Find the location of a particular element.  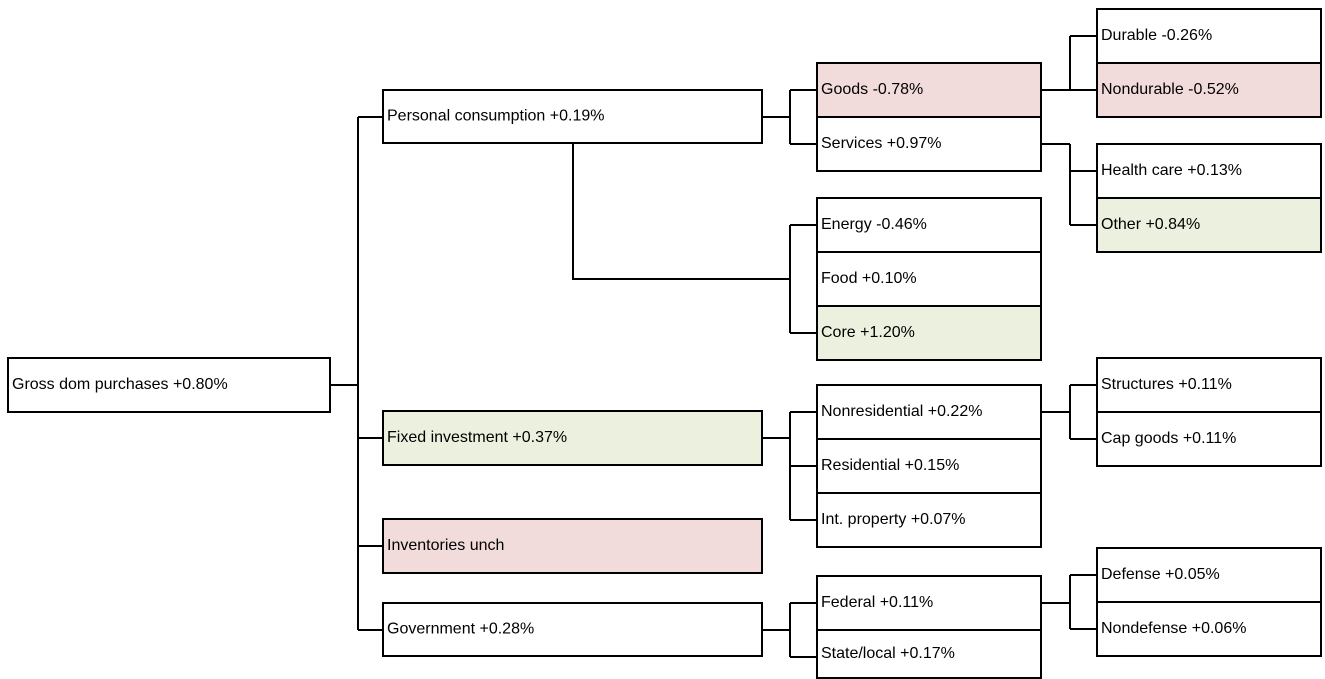

node-label: Int. property +0.07% is located at coordinates (893, 519).